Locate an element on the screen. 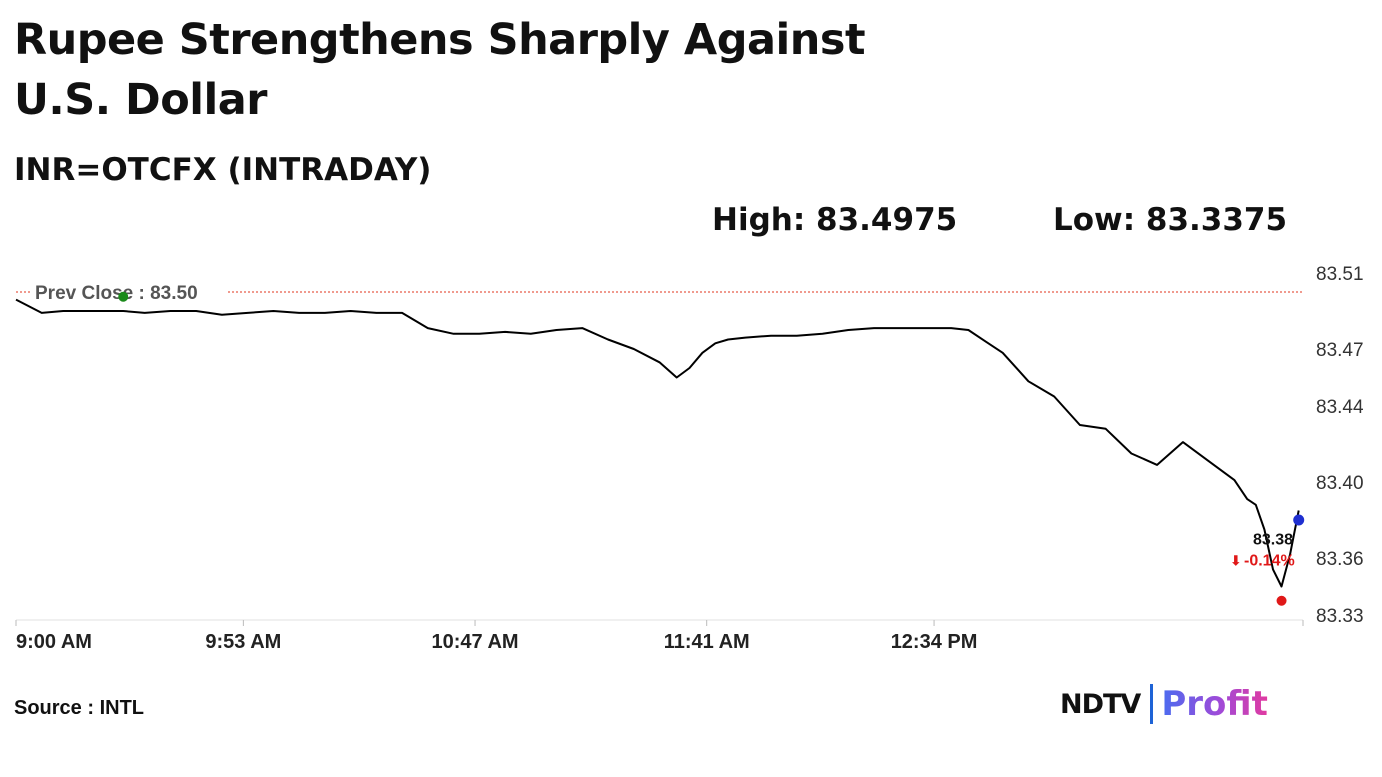  low-marker is located at coordinates (1281, 600).